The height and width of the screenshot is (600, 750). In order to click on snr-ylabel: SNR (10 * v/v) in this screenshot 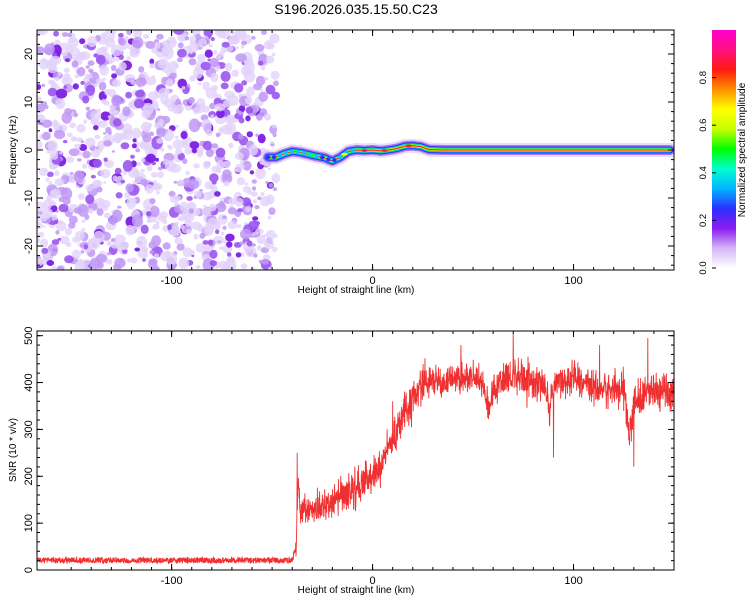, I will do `click(13, 450)`.